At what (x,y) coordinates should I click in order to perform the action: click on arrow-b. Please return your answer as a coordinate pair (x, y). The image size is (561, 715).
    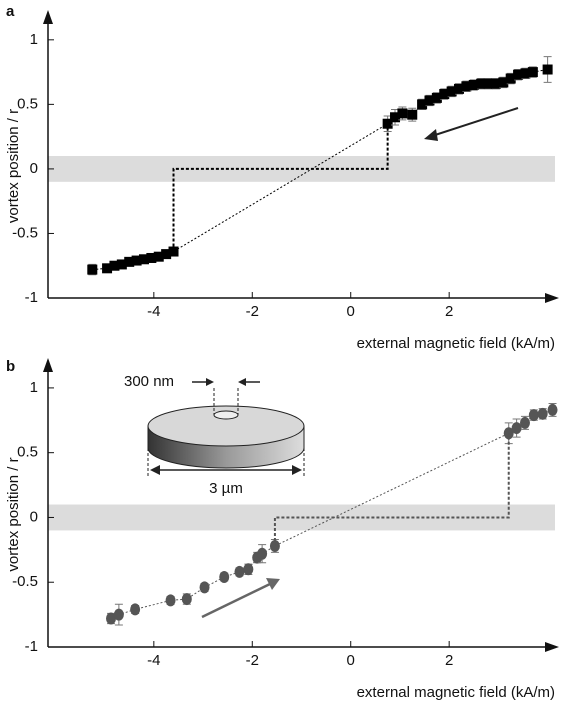
    Looking at the image, I should click on (236, 600).